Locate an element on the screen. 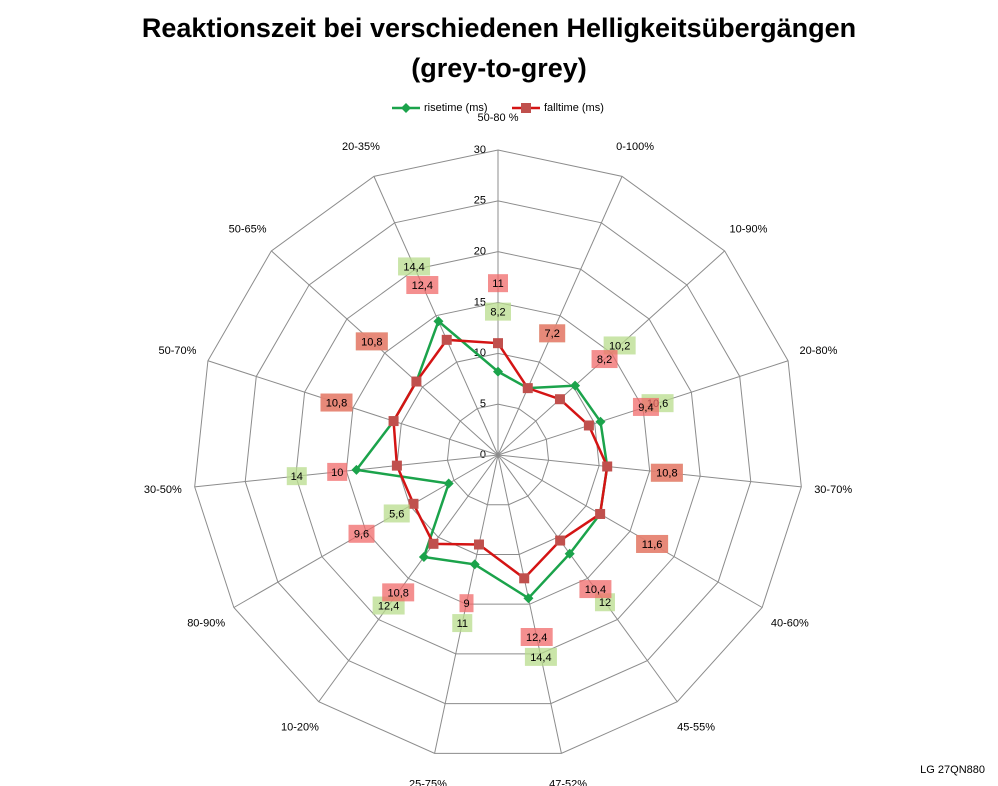 This screenshot has height=786, width=998. category-label: 45-55% is located at coordinates (696, 728).